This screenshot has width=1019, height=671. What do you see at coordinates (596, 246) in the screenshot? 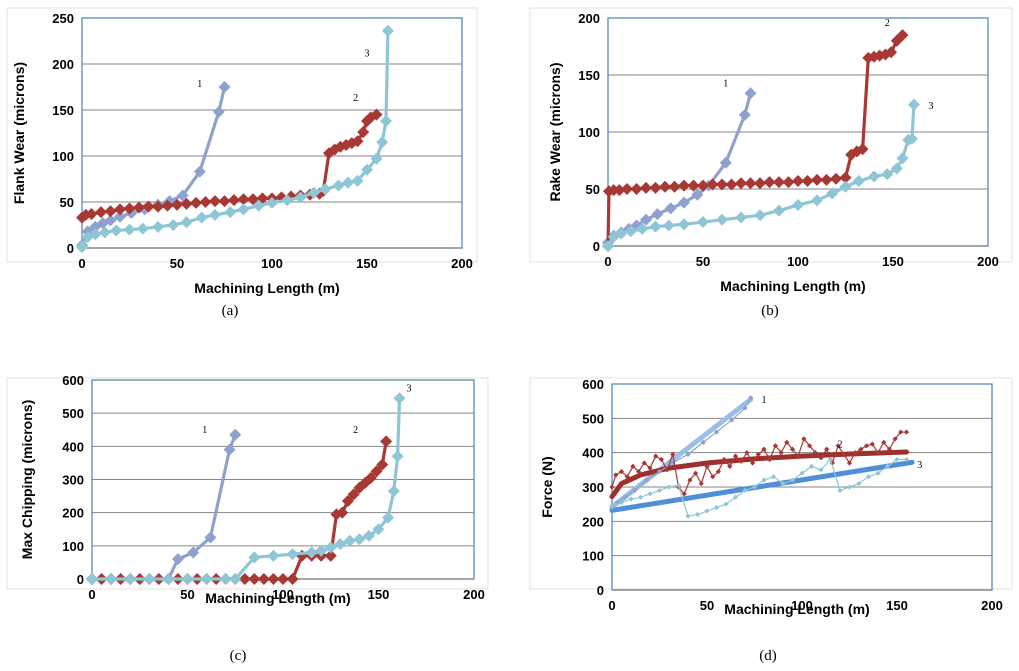
I see `y-tick-label: 0` at bounding box center [596, 246].